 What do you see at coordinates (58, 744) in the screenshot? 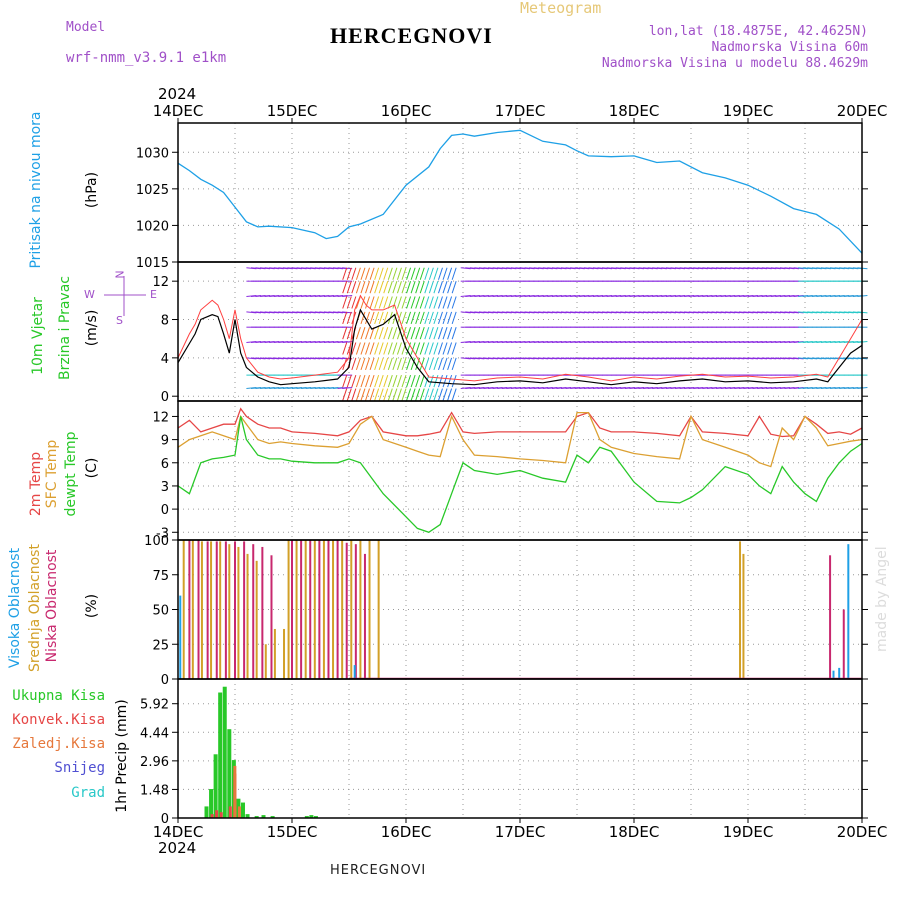
I see `precip-frz-label: Zaledj.Kisa` at bounding box center [58, 744].